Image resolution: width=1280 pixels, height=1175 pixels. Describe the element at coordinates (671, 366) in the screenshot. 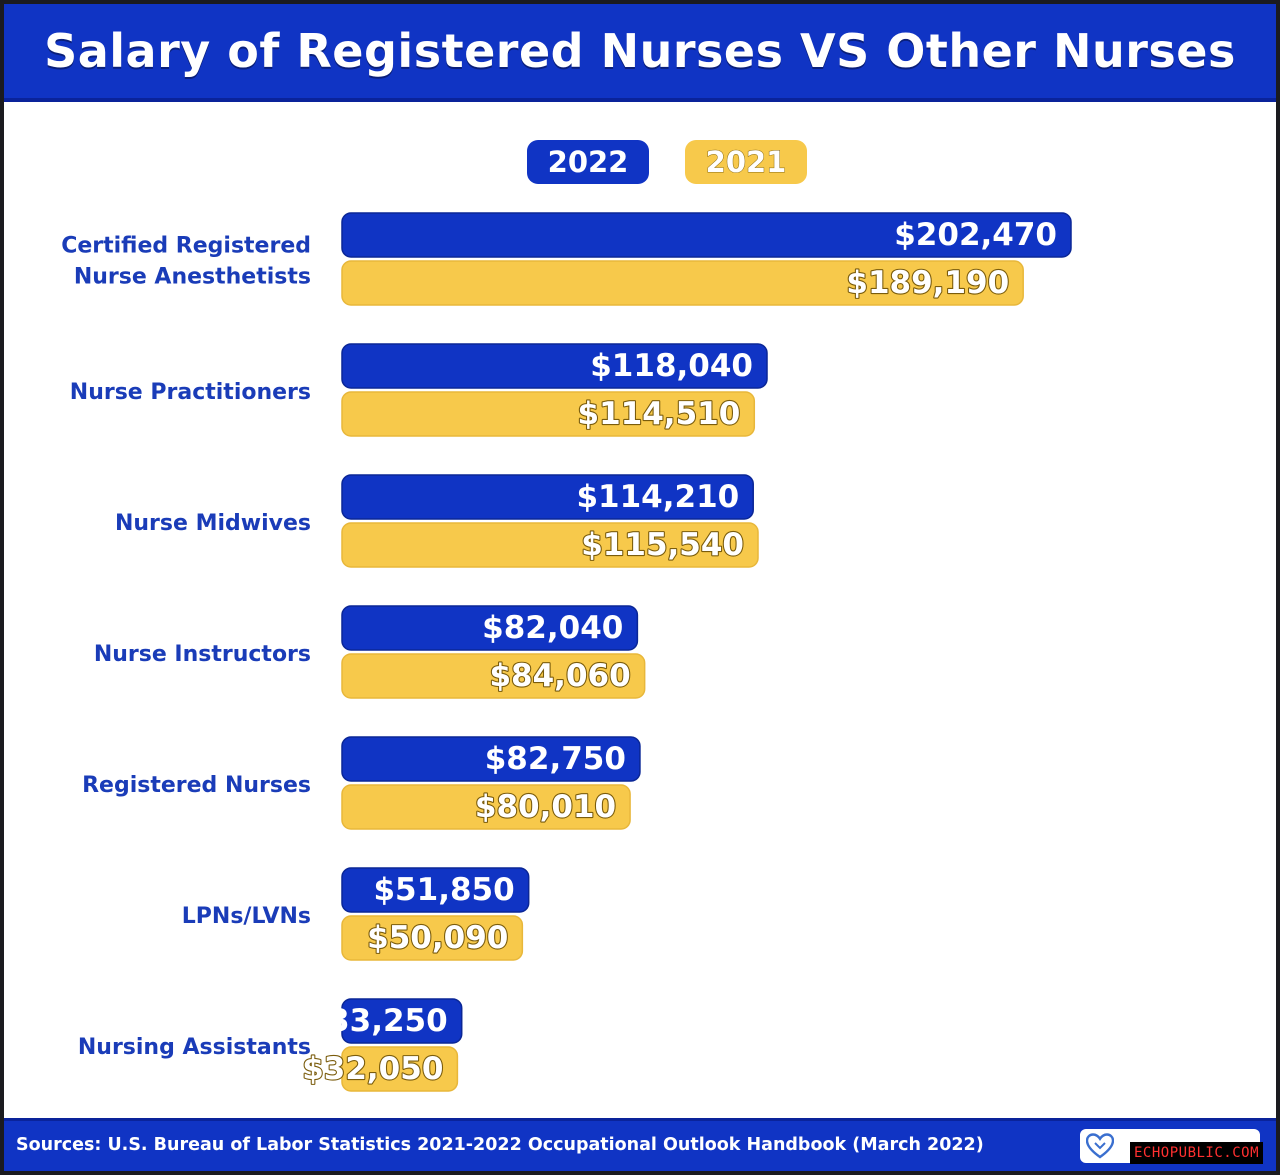

I see `data-label-2022: $118,040` at that location.